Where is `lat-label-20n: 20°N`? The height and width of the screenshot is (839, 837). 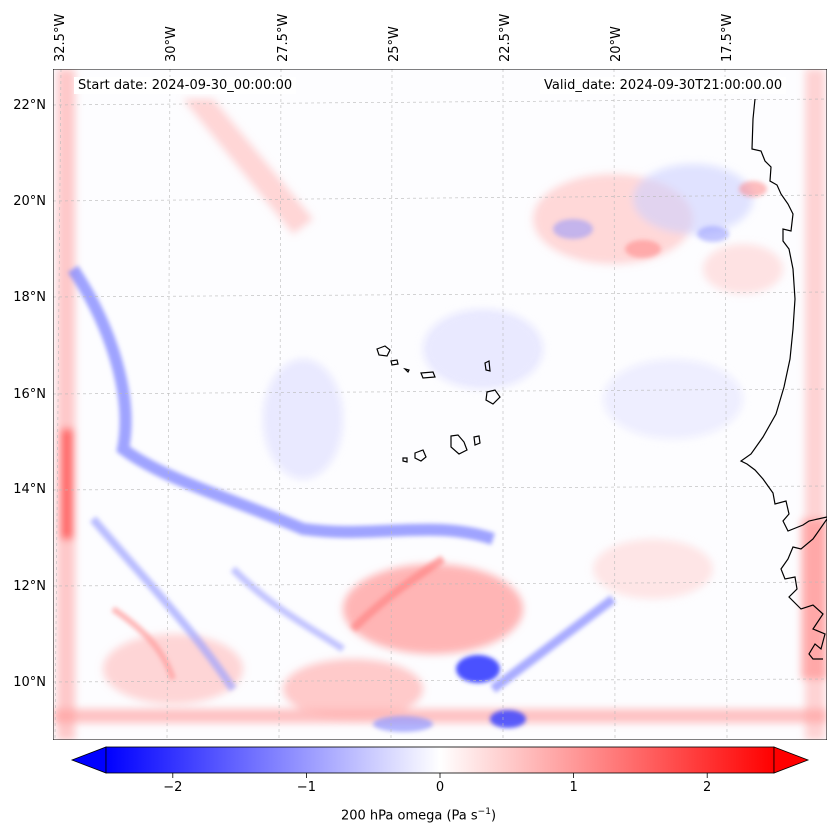 lat-label-20n: 20°N is located at coordinates (29, 201).